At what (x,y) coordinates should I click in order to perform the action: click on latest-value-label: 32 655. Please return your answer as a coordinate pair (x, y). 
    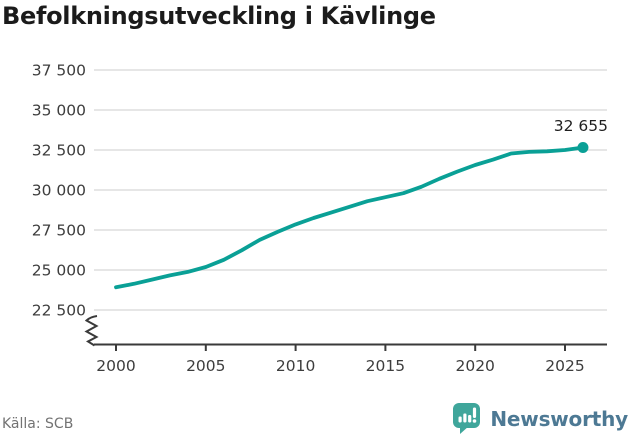
    Looking at the image, I should click on (580, 126).